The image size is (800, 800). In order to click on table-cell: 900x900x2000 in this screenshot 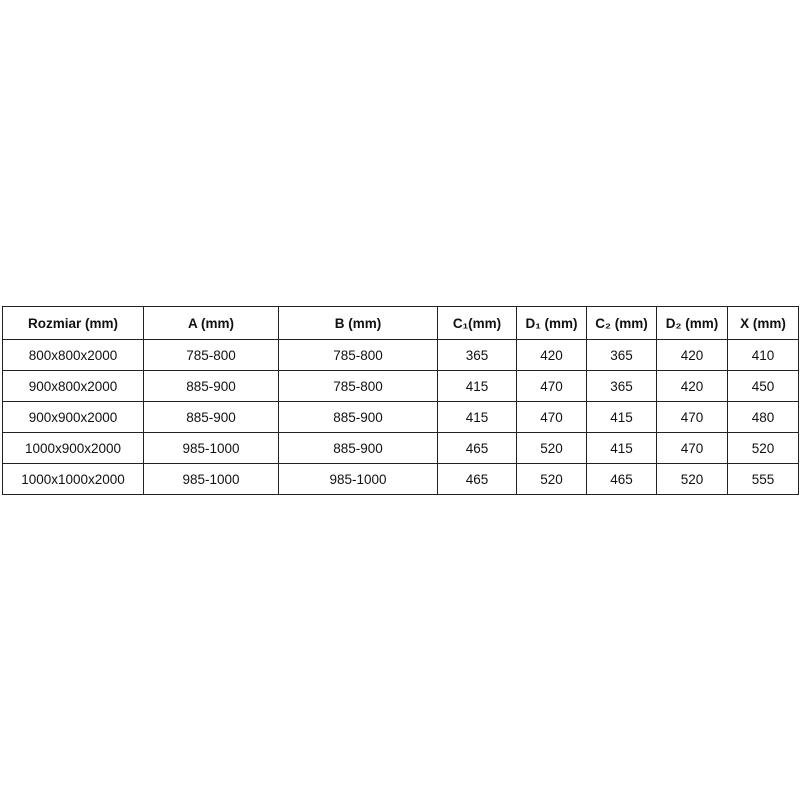, I will do `click(73, 417)`.